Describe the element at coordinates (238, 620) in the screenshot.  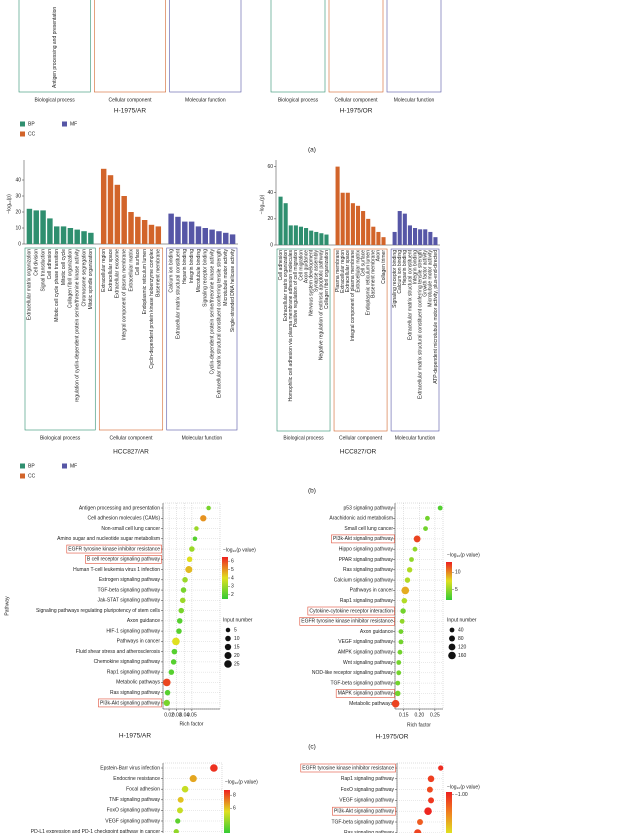
I see `size-legend-title: Input number` at that location.